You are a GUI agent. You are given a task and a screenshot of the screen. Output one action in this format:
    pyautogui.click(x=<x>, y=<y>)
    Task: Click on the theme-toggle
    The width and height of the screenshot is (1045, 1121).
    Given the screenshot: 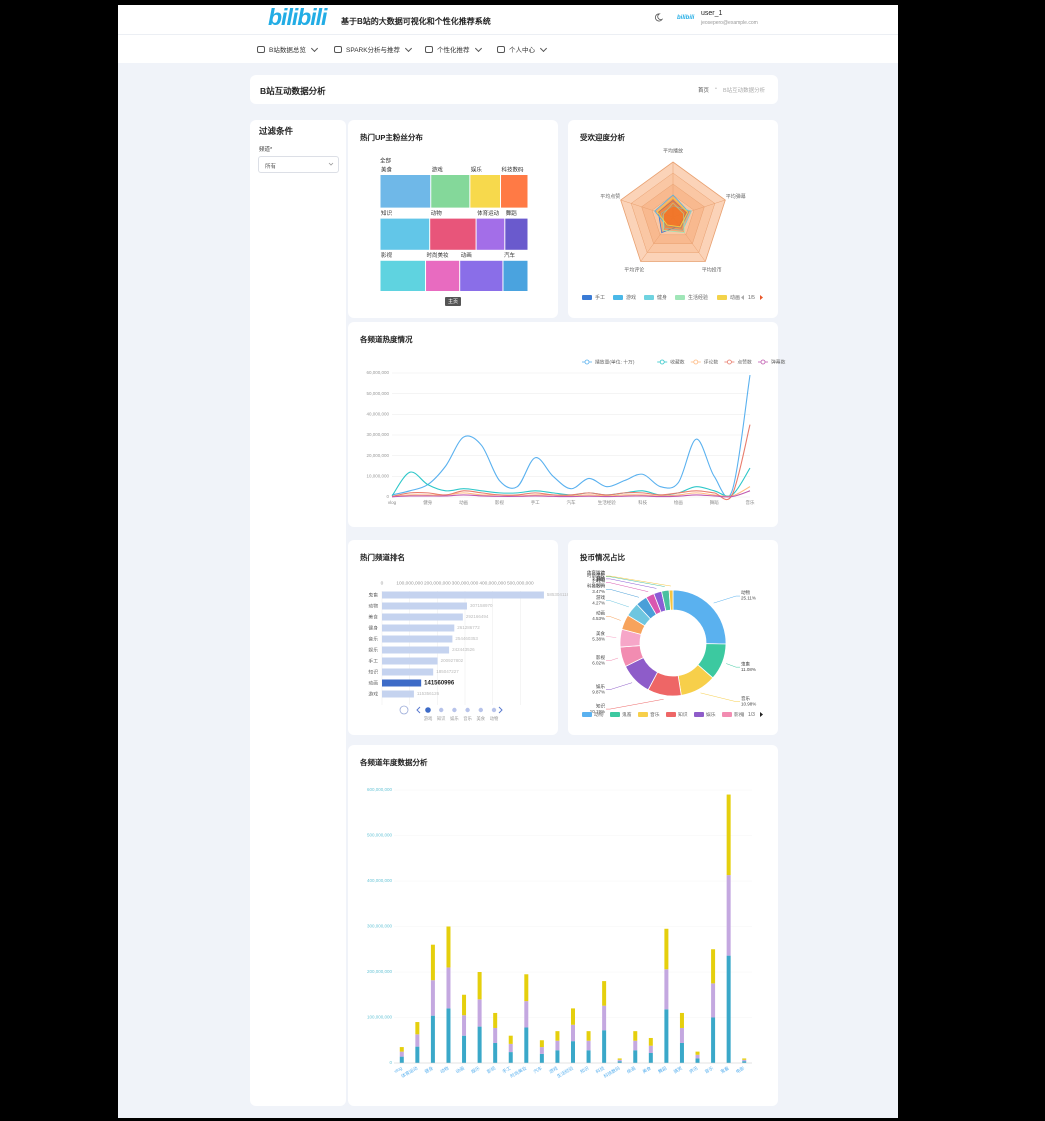 What is the action you would take?
    pyautogui.click(x=658, y=17)
    